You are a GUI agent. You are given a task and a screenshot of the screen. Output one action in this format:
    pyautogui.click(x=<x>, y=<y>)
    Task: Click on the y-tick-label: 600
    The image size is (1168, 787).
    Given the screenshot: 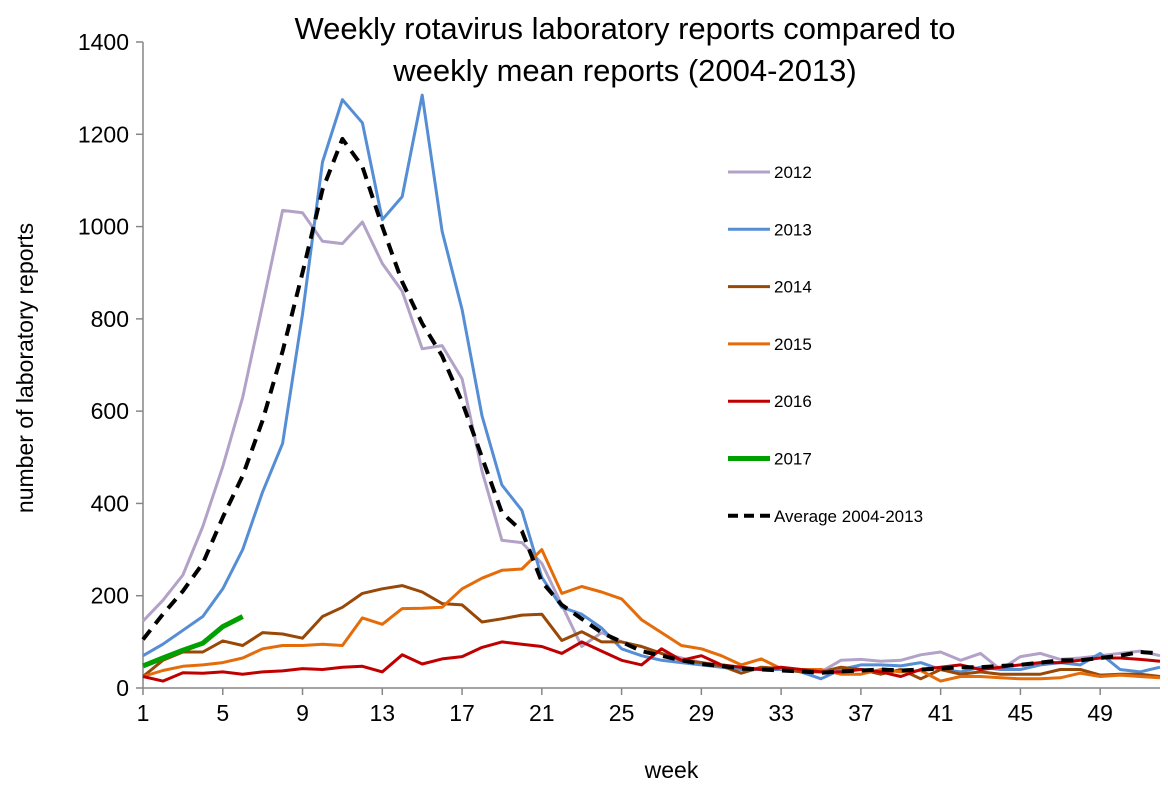 What is the action you would take?
    pyautogui.click(x=110, y=411)
    